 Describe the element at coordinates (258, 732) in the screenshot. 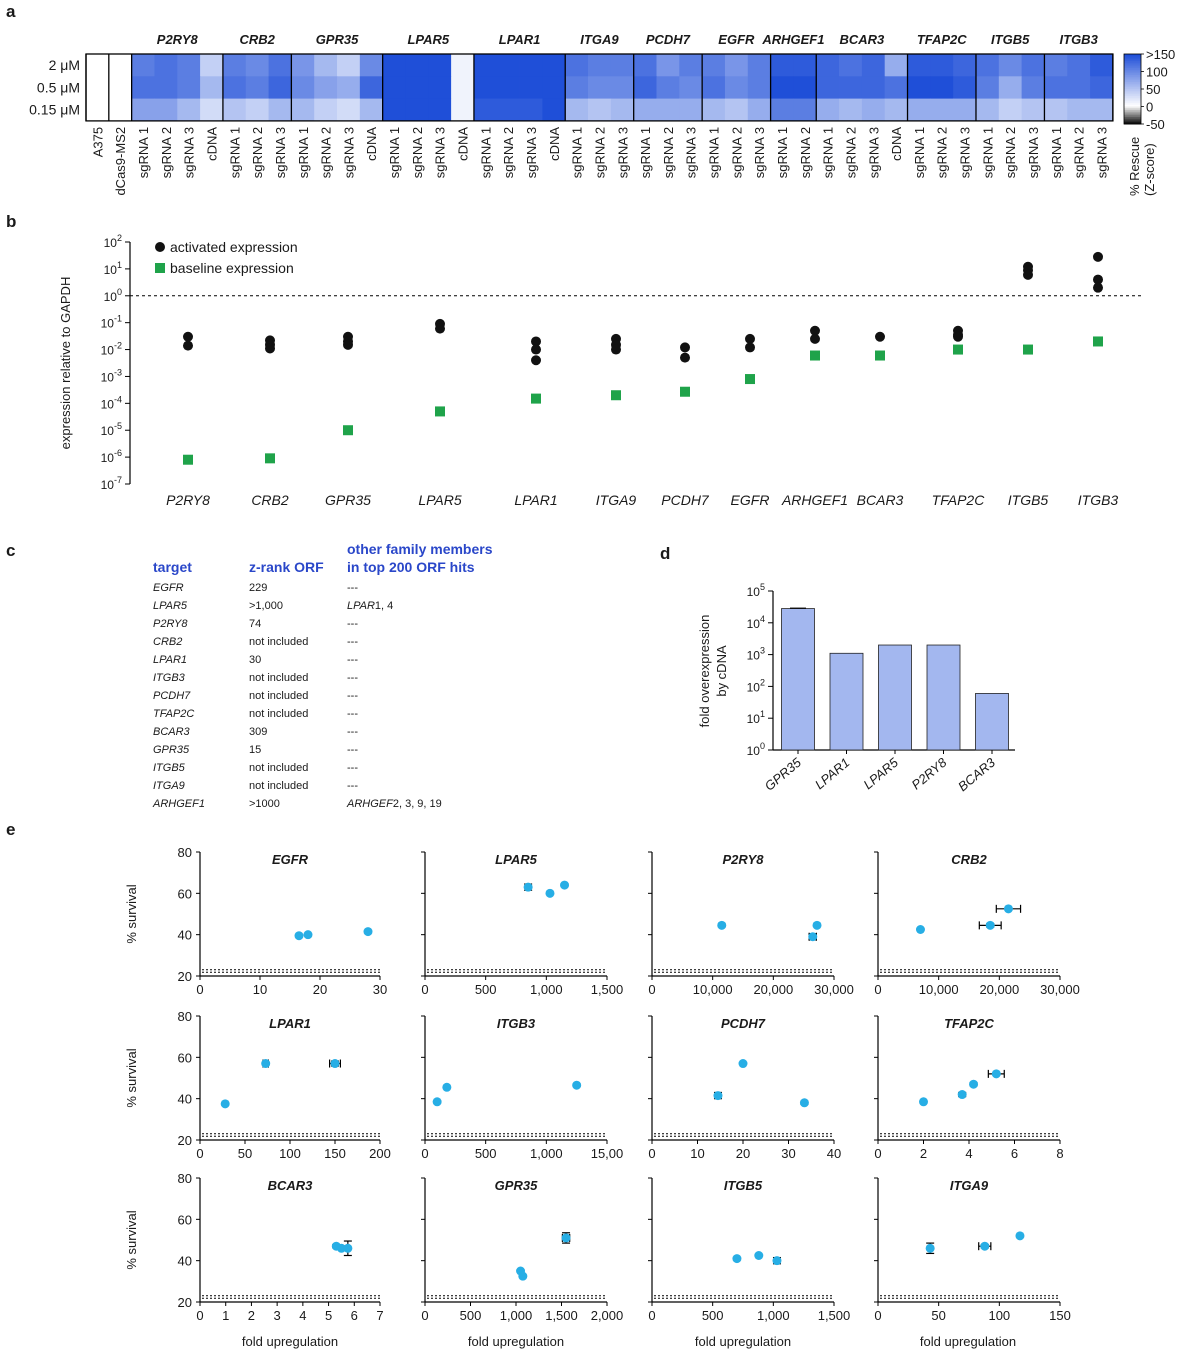

I see `table-cell-zrank: 309` at that location.